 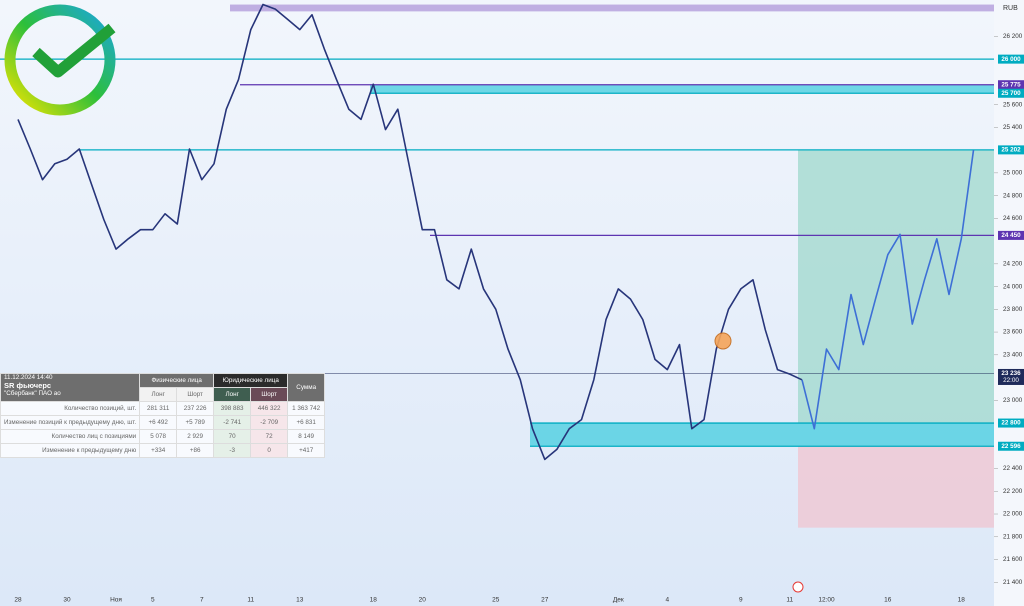 I want to click on level-label: 25 775, so click(x=1011, y=84).